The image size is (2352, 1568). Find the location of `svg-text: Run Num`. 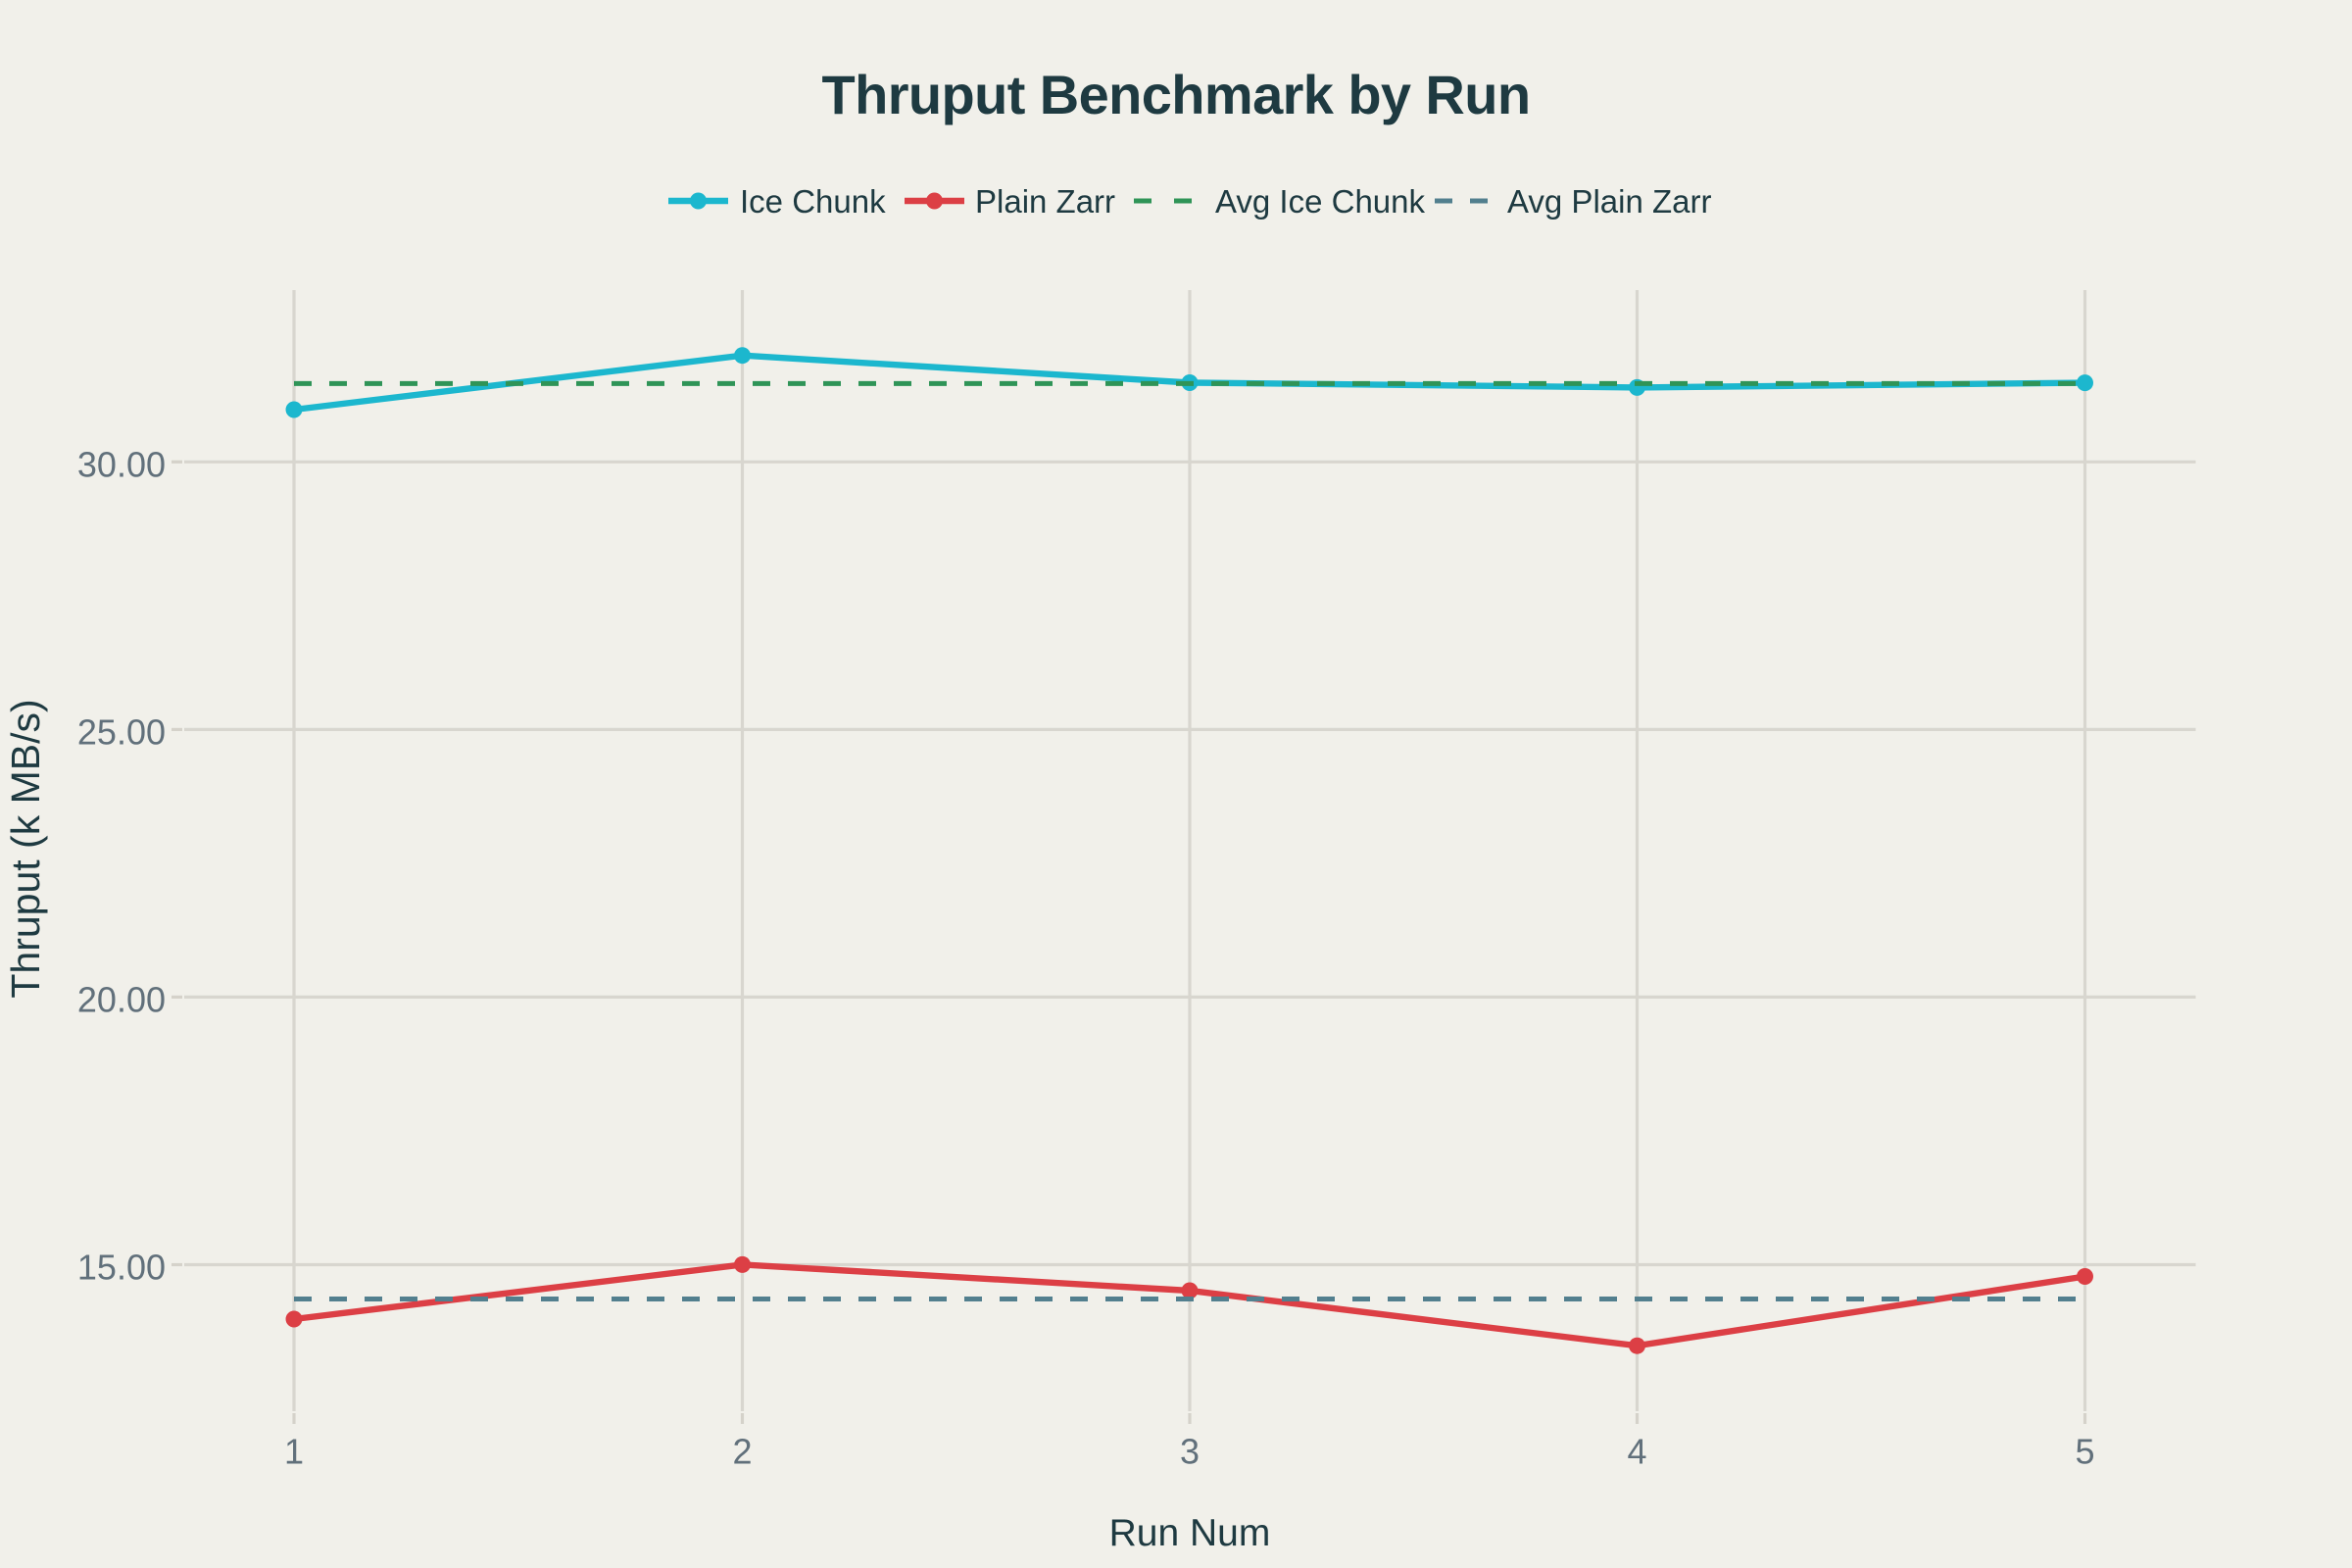

svg-text: Run Num is located at coordinates (1190, 1533).